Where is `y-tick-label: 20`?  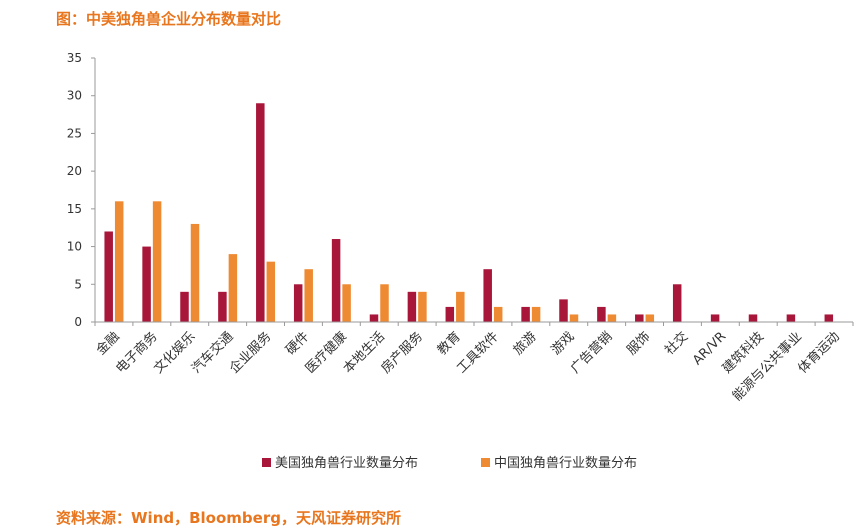 y-tick-label: 20 is located at coordinates (74, 171).